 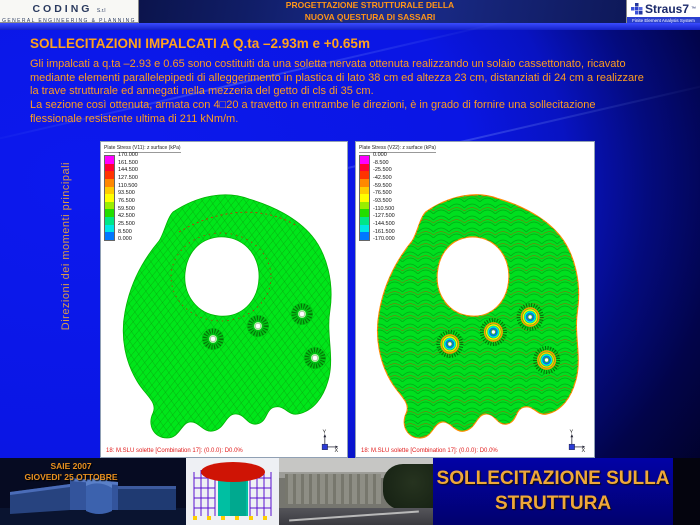 I want to click on section-banner: SOLLECITAZIONE SULLA STRUTTURA, so click(x=553, y=491).